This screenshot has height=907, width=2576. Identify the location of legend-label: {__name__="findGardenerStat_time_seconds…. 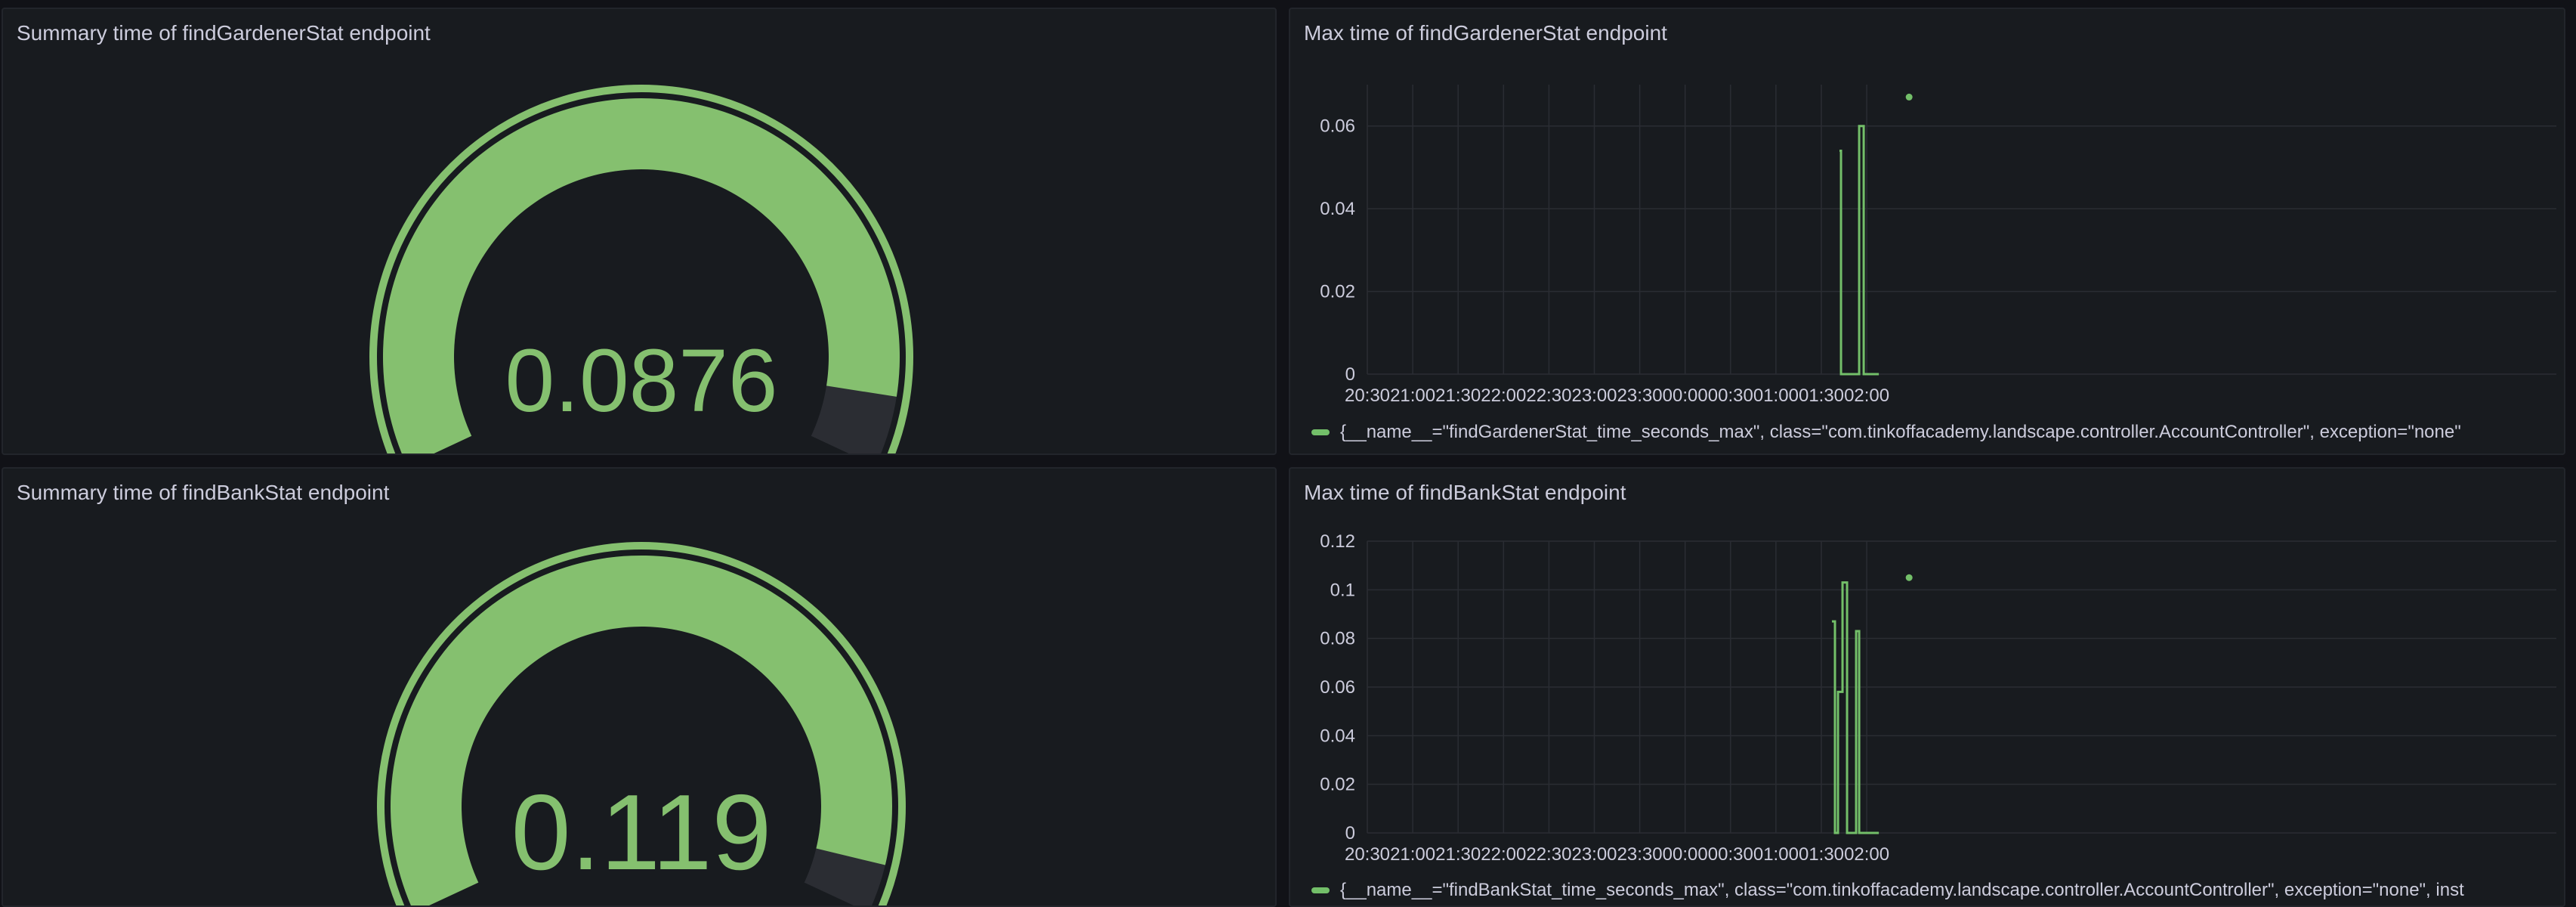
(1900, 432).